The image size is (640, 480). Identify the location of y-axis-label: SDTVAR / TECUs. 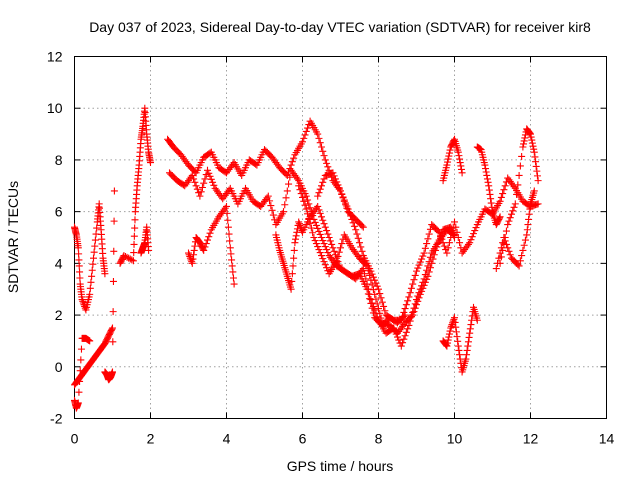
(13, 237).